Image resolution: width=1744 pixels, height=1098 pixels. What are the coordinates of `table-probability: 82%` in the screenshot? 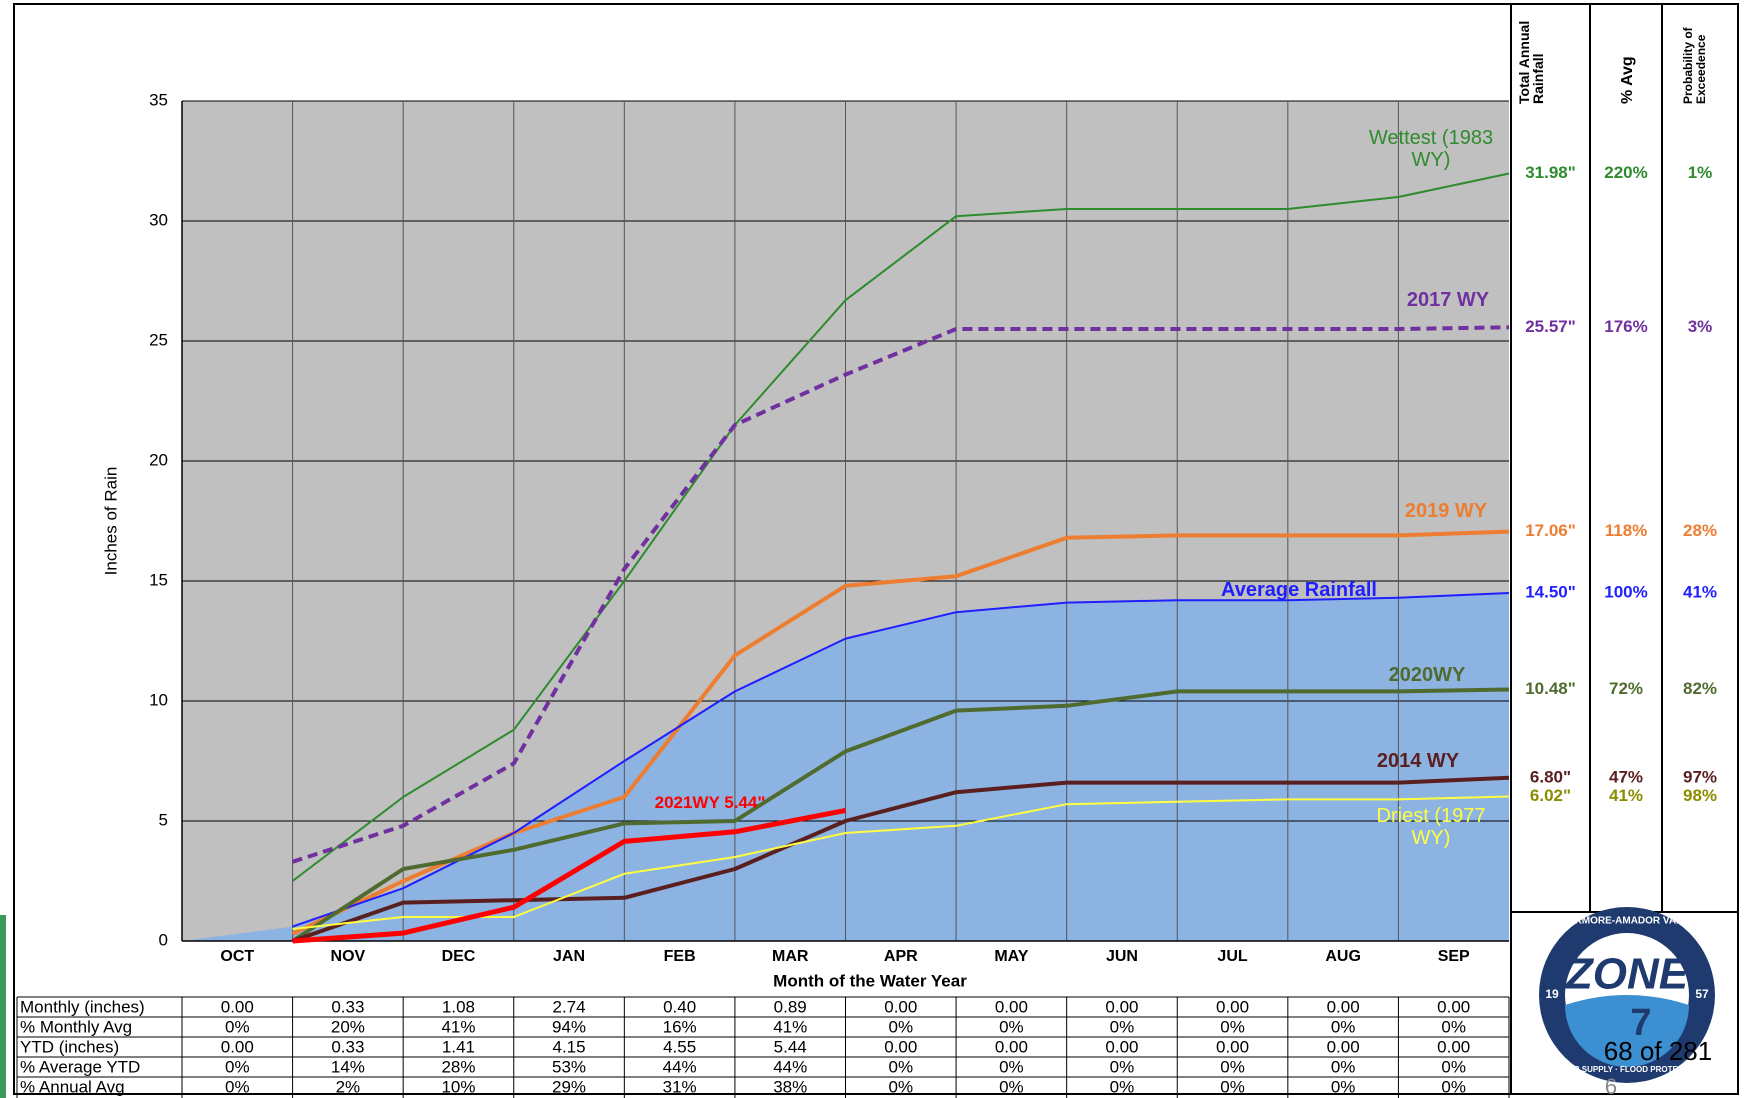 It's located at (1700, 688).